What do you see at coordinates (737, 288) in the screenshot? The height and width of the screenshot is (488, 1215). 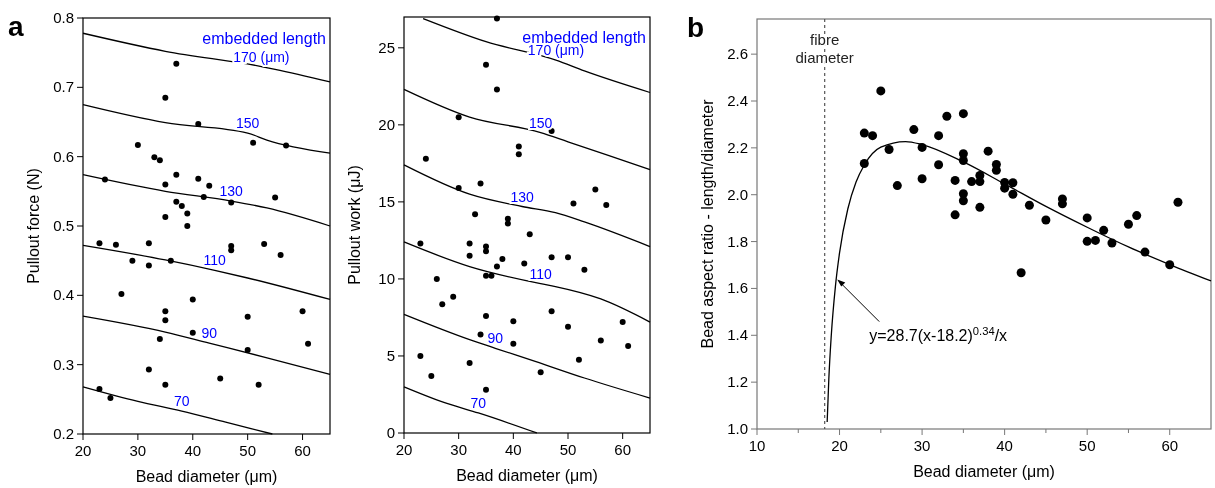 I see `y-tick-label: 1.6` at bounding box center [737, 288].